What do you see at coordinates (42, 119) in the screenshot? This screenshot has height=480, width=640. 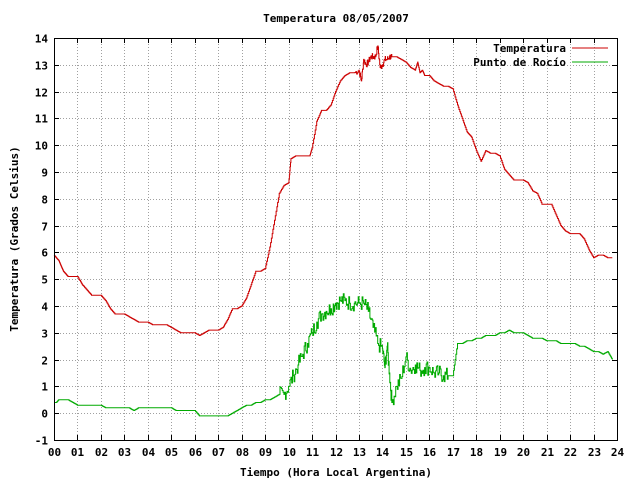 I see `y-tick-label: 11` at bounding box center [42, 119].